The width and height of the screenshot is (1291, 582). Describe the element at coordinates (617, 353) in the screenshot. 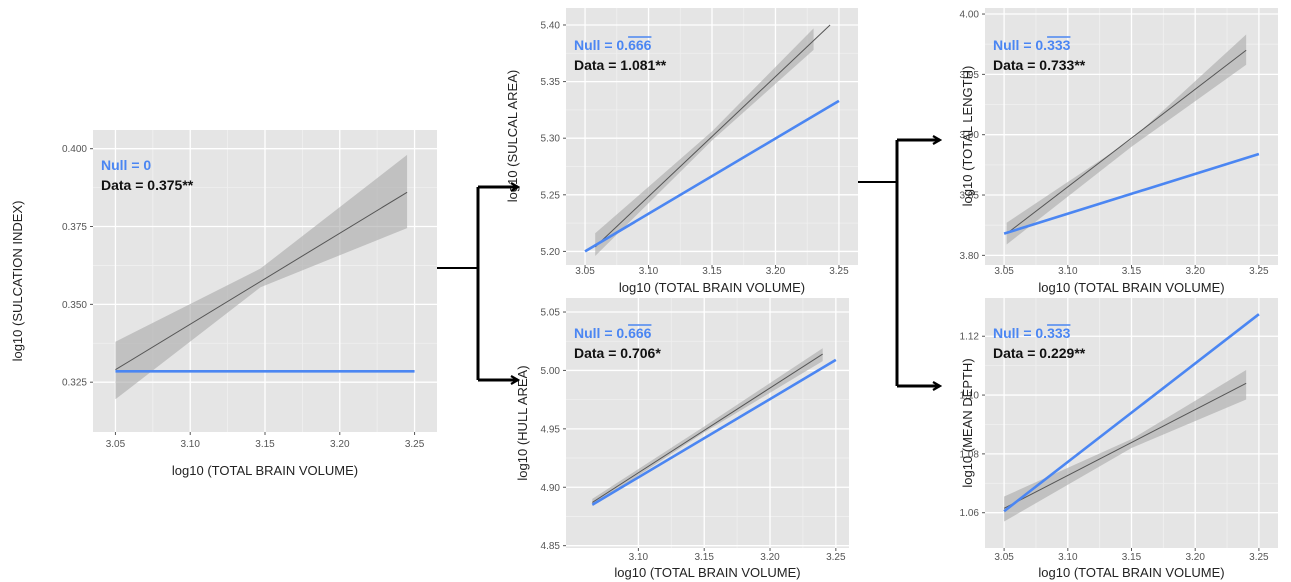

I see `data-annotation: Data = 0.706*` at that location.